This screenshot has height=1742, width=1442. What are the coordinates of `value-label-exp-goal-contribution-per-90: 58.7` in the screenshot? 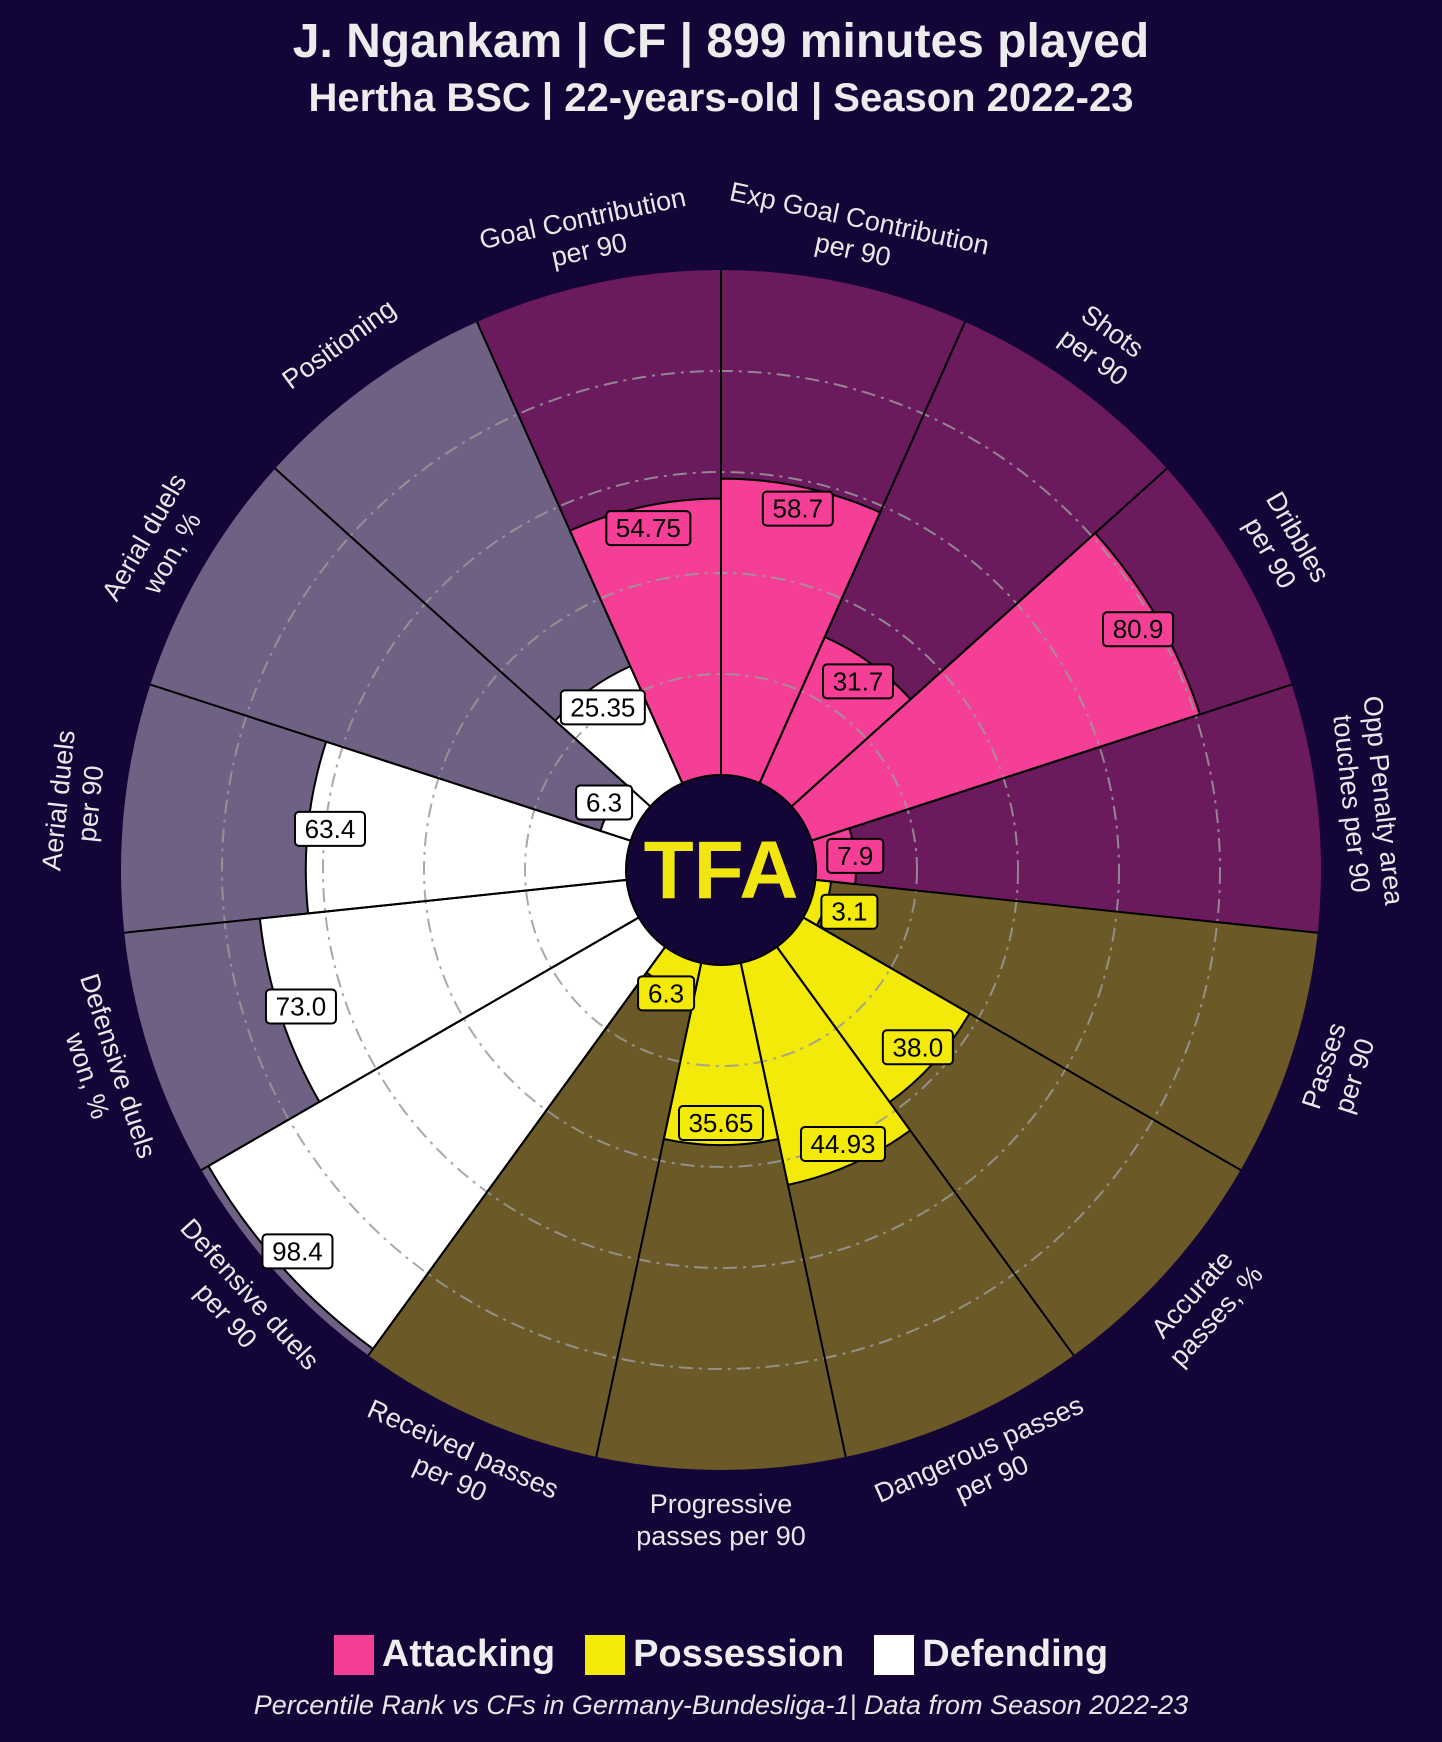 It's located at (797, 508).